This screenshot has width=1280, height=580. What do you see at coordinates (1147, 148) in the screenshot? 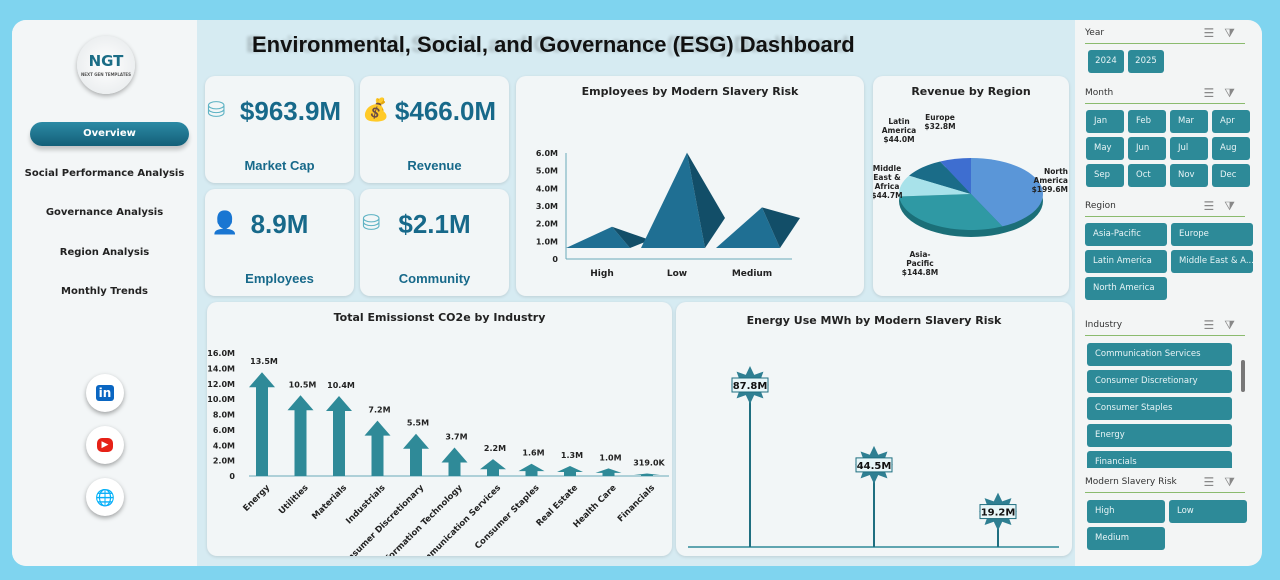
I see `month-jun: Jun` at bounding box center [1147, 148].